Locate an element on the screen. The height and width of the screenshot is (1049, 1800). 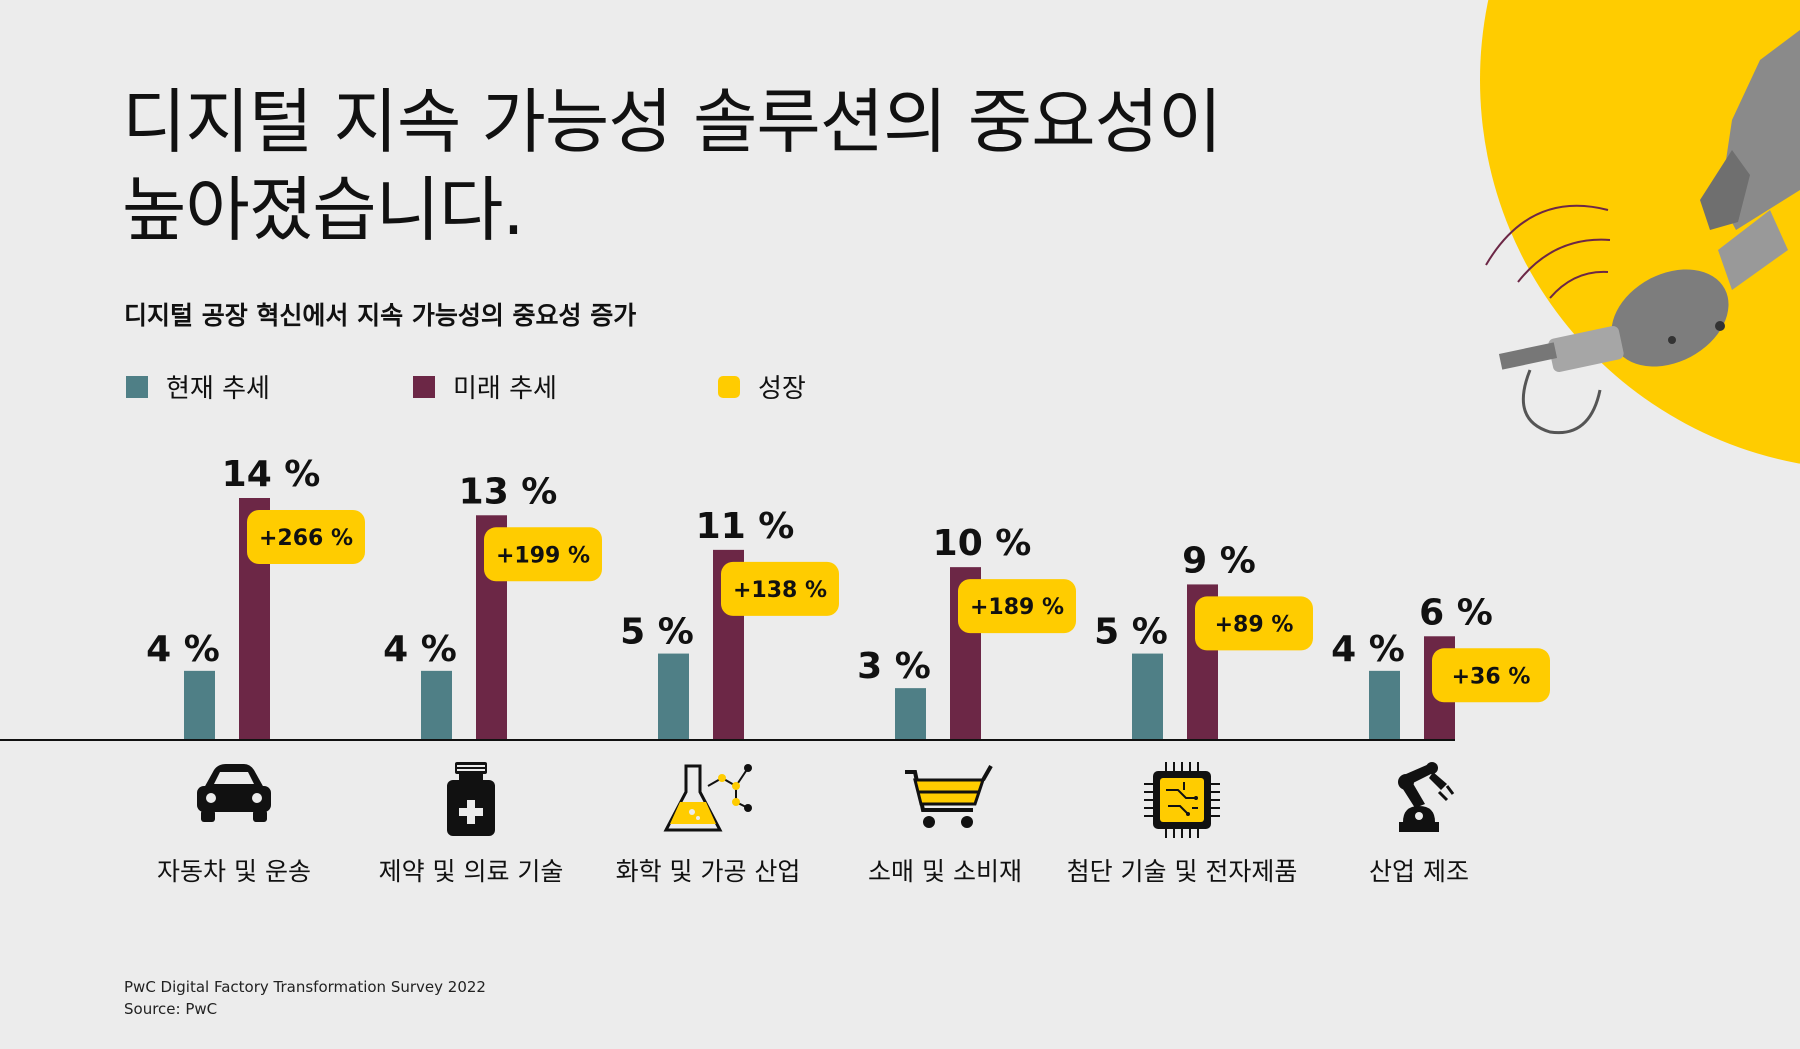
label-current-1: 4 % is located at coordinates (420, 649).